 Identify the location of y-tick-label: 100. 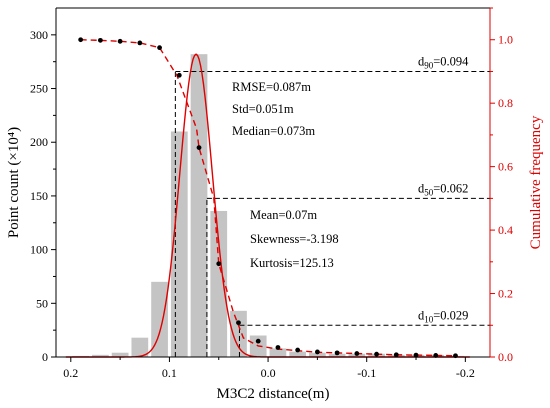
(39, 250).